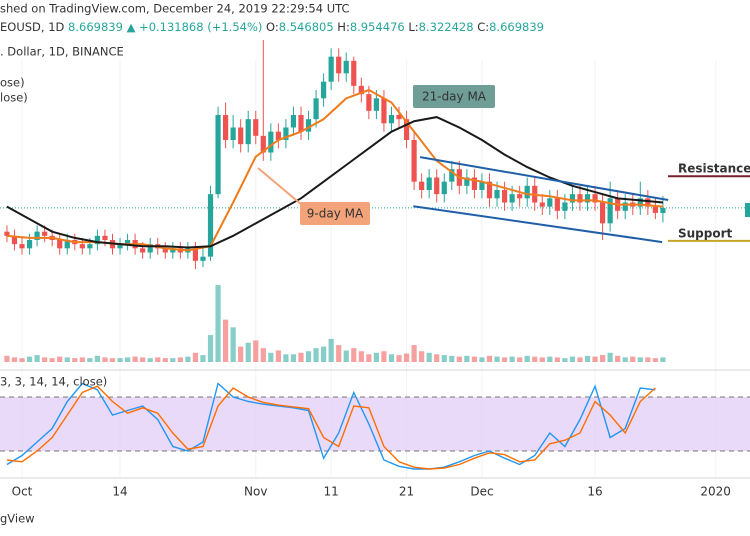 This screenshot has width=750, height=536. What do you see at coordinates (22, 492) in the screenshot?
I see `x-tick-label: Oct` at bounding box center [22, 492].